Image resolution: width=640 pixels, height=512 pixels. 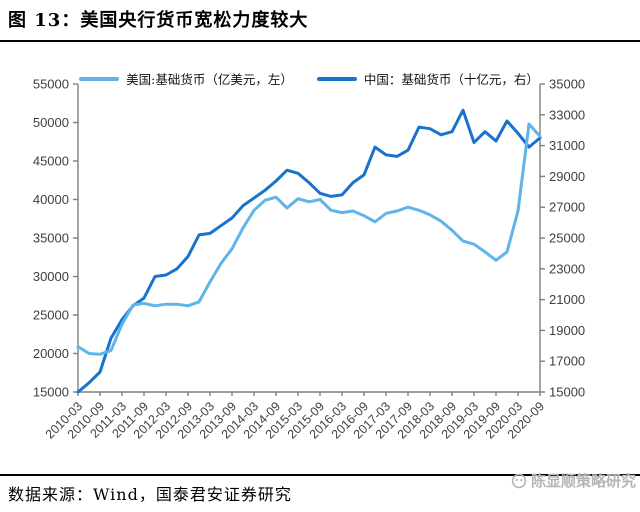 I want to click on watermark-logo-icon, so click(x=519, y=480).